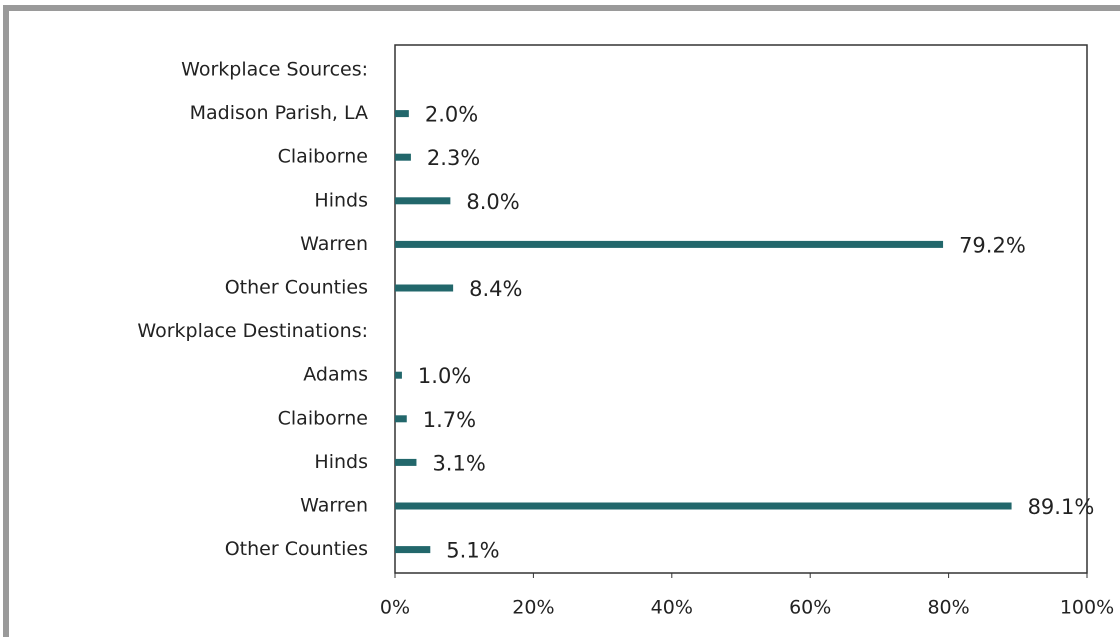  I want to click on category-label: Madison Parish, LA, so click(279, 113).